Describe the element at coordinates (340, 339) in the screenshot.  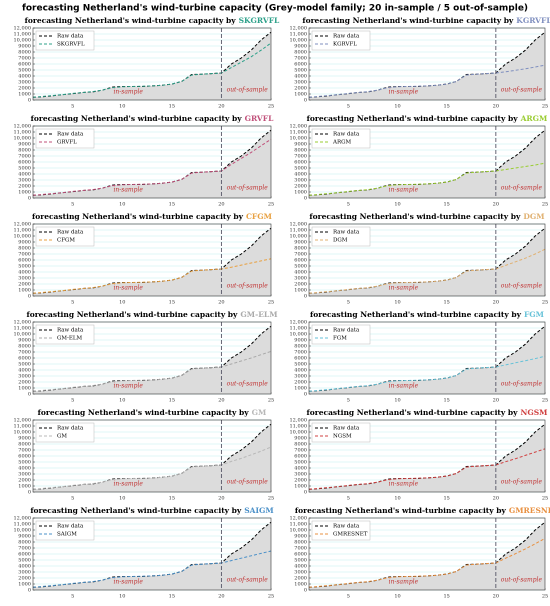
I see `legend-label: FGM` at that location.